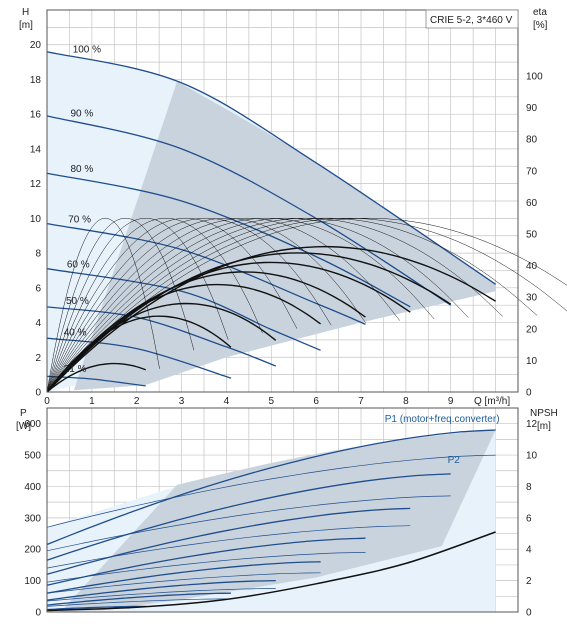  I want to click on flow-tick-label: 3, so click(182, 401).